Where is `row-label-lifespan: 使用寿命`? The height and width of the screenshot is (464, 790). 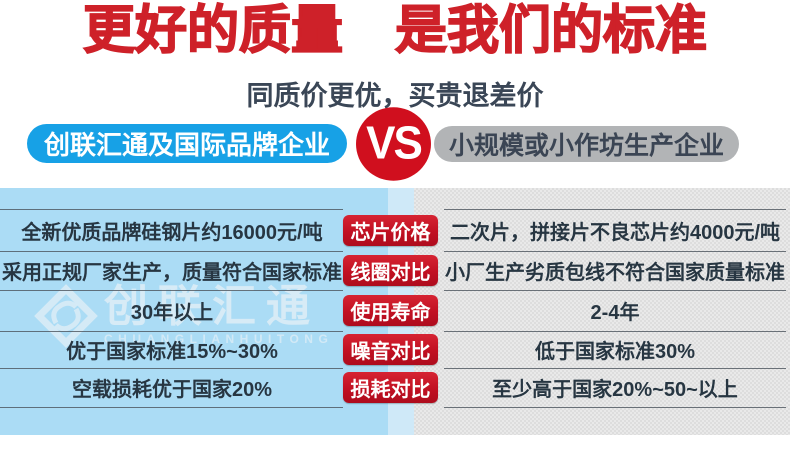
row-label-lifespan: 使用寿命 is located at coordinates (390, 310).